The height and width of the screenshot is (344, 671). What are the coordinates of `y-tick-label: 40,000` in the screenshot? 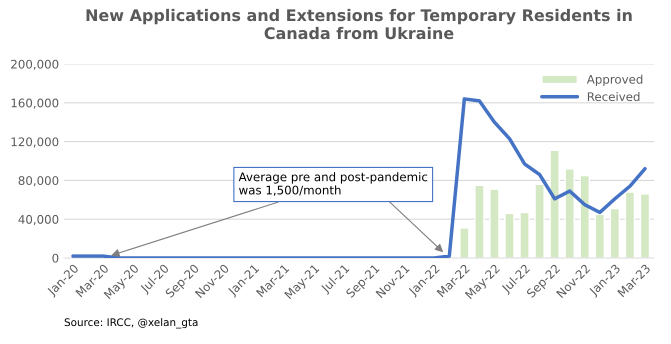 It's located at (38, 220).